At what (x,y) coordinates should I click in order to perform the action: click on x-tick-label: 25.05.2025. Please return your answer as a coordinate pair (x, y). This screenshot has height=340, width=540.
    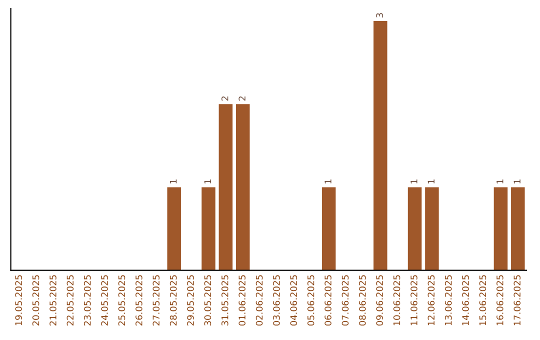
    Looking at the image, I should click on (122, 300).